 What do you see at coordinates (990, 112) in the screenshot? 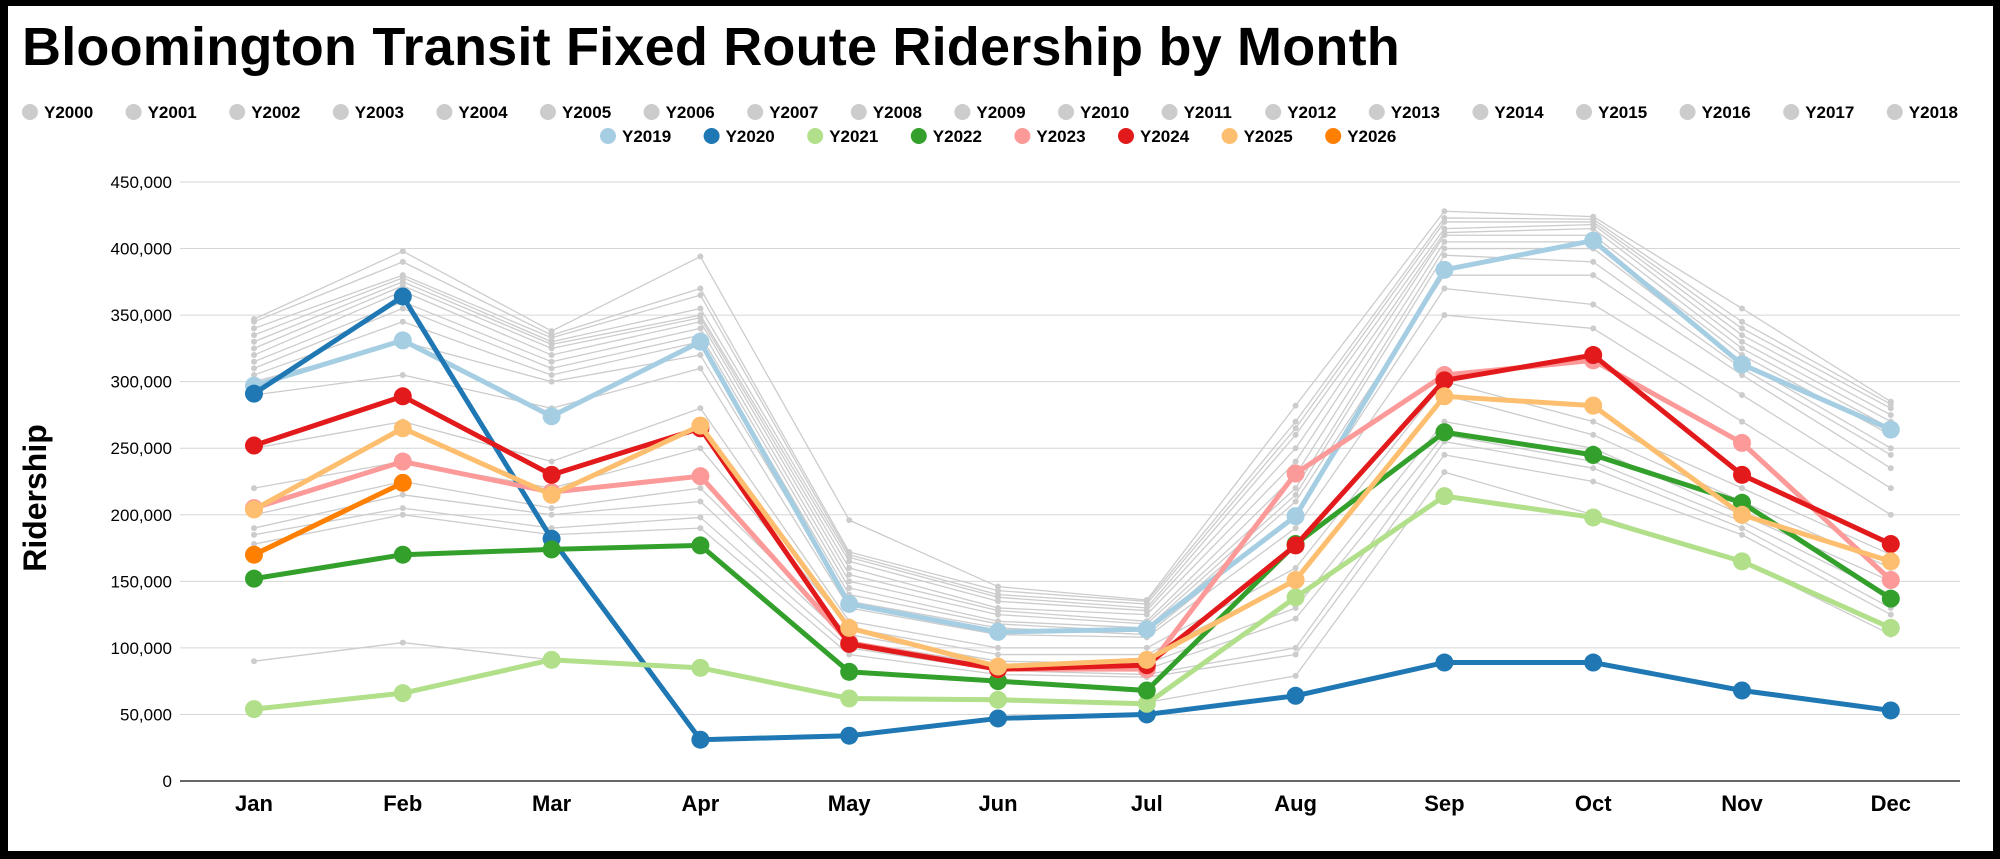
I see `legend-item: Y2009` at bounding box center [990, 112].